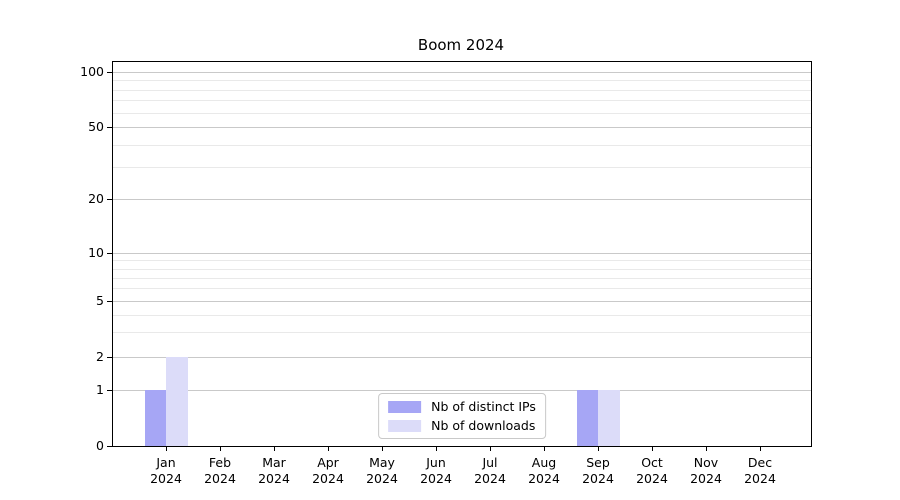 This screenshot has height=500, width=900. I want to click on x-tick-label: Oct 2024, so click(652, 470).